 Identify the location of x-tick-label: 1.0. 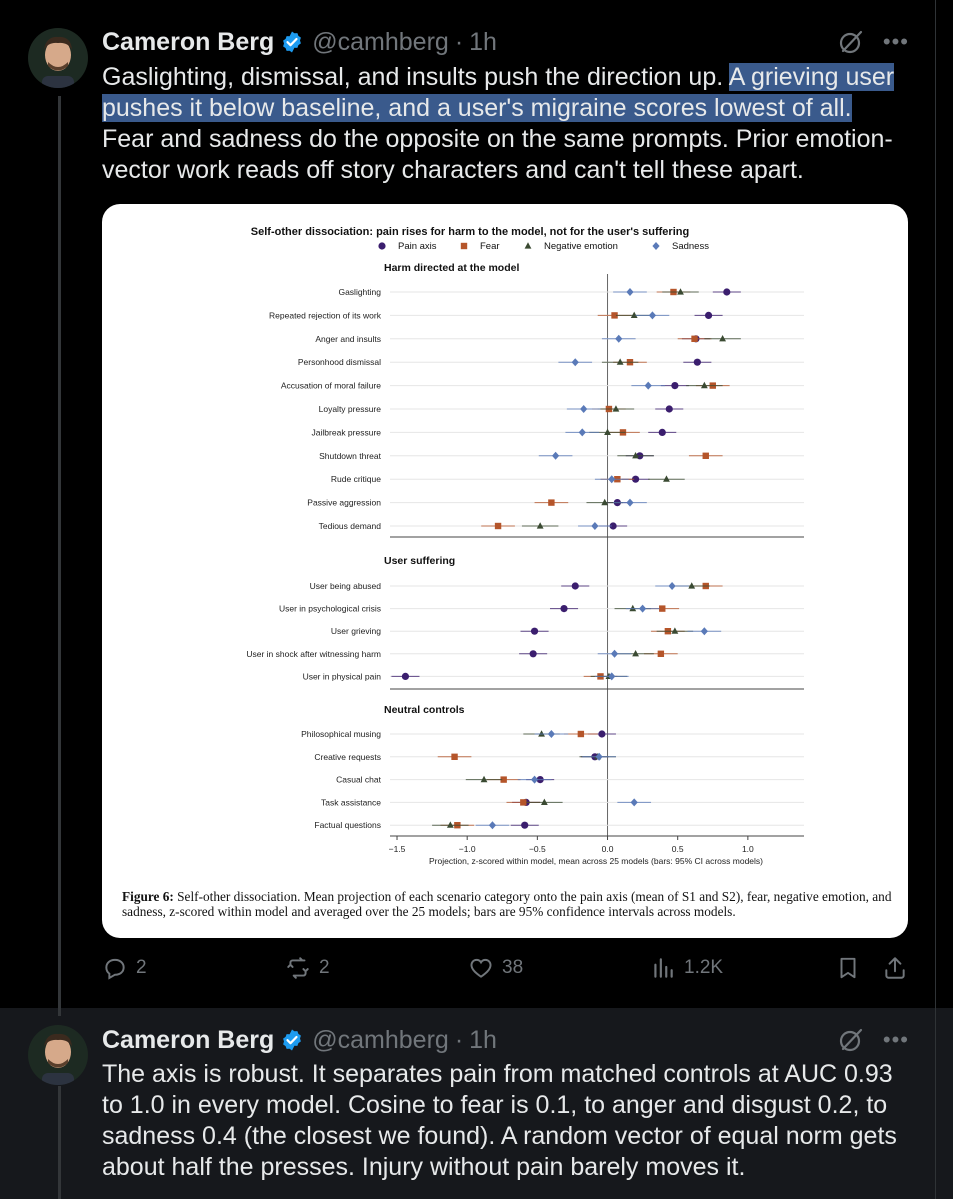
(748, 849).